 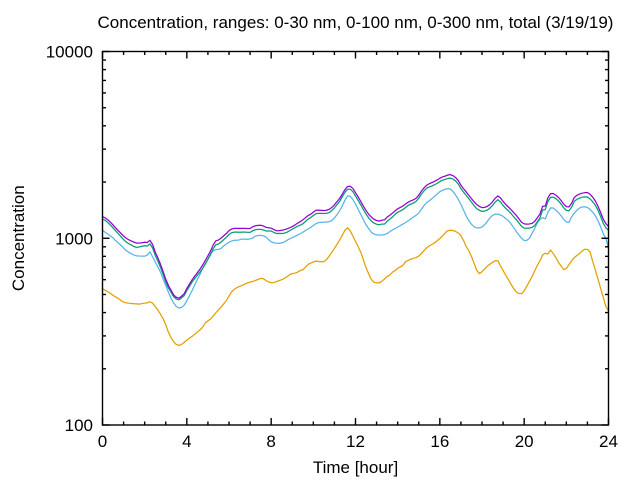 I want to click on y-tick-label: 10000, so click(x=69, y=52).